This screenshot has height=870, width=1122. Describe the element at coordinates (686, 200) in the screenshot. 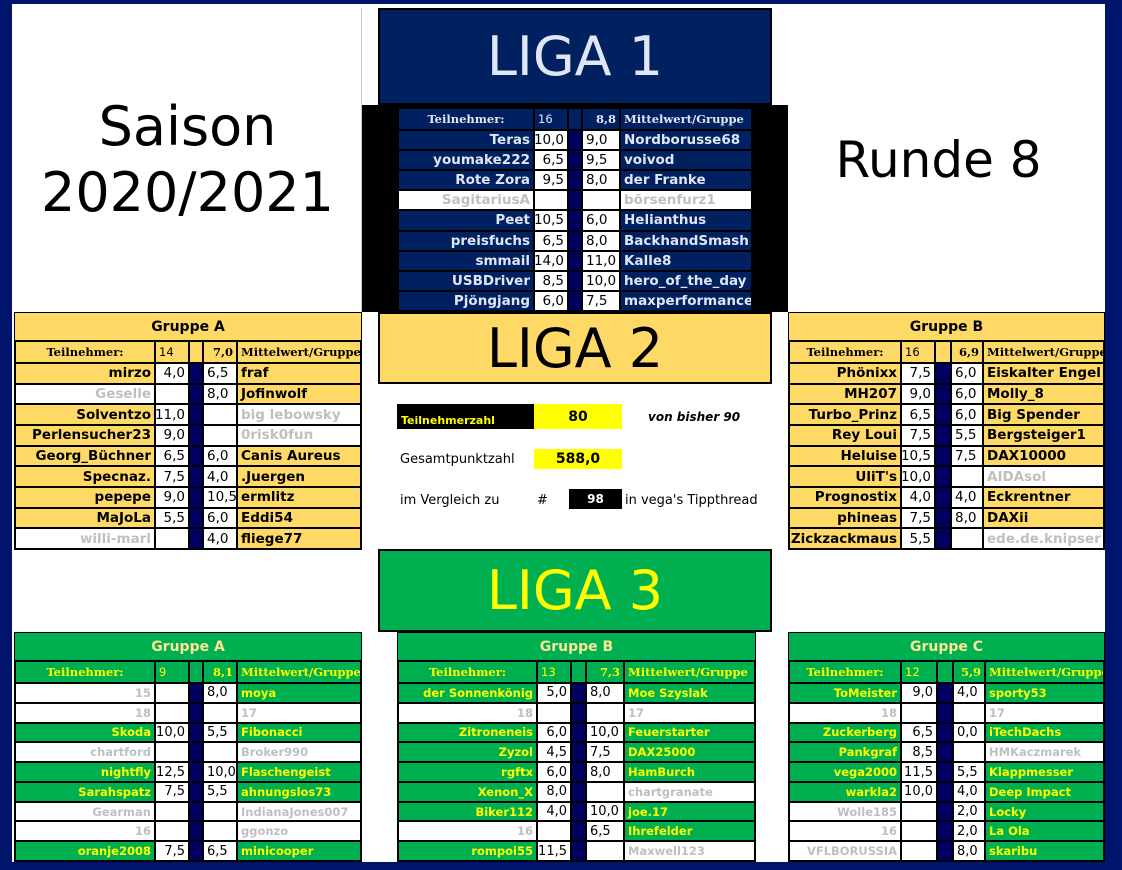

I see `away-player: börsenfurz1` at that location.